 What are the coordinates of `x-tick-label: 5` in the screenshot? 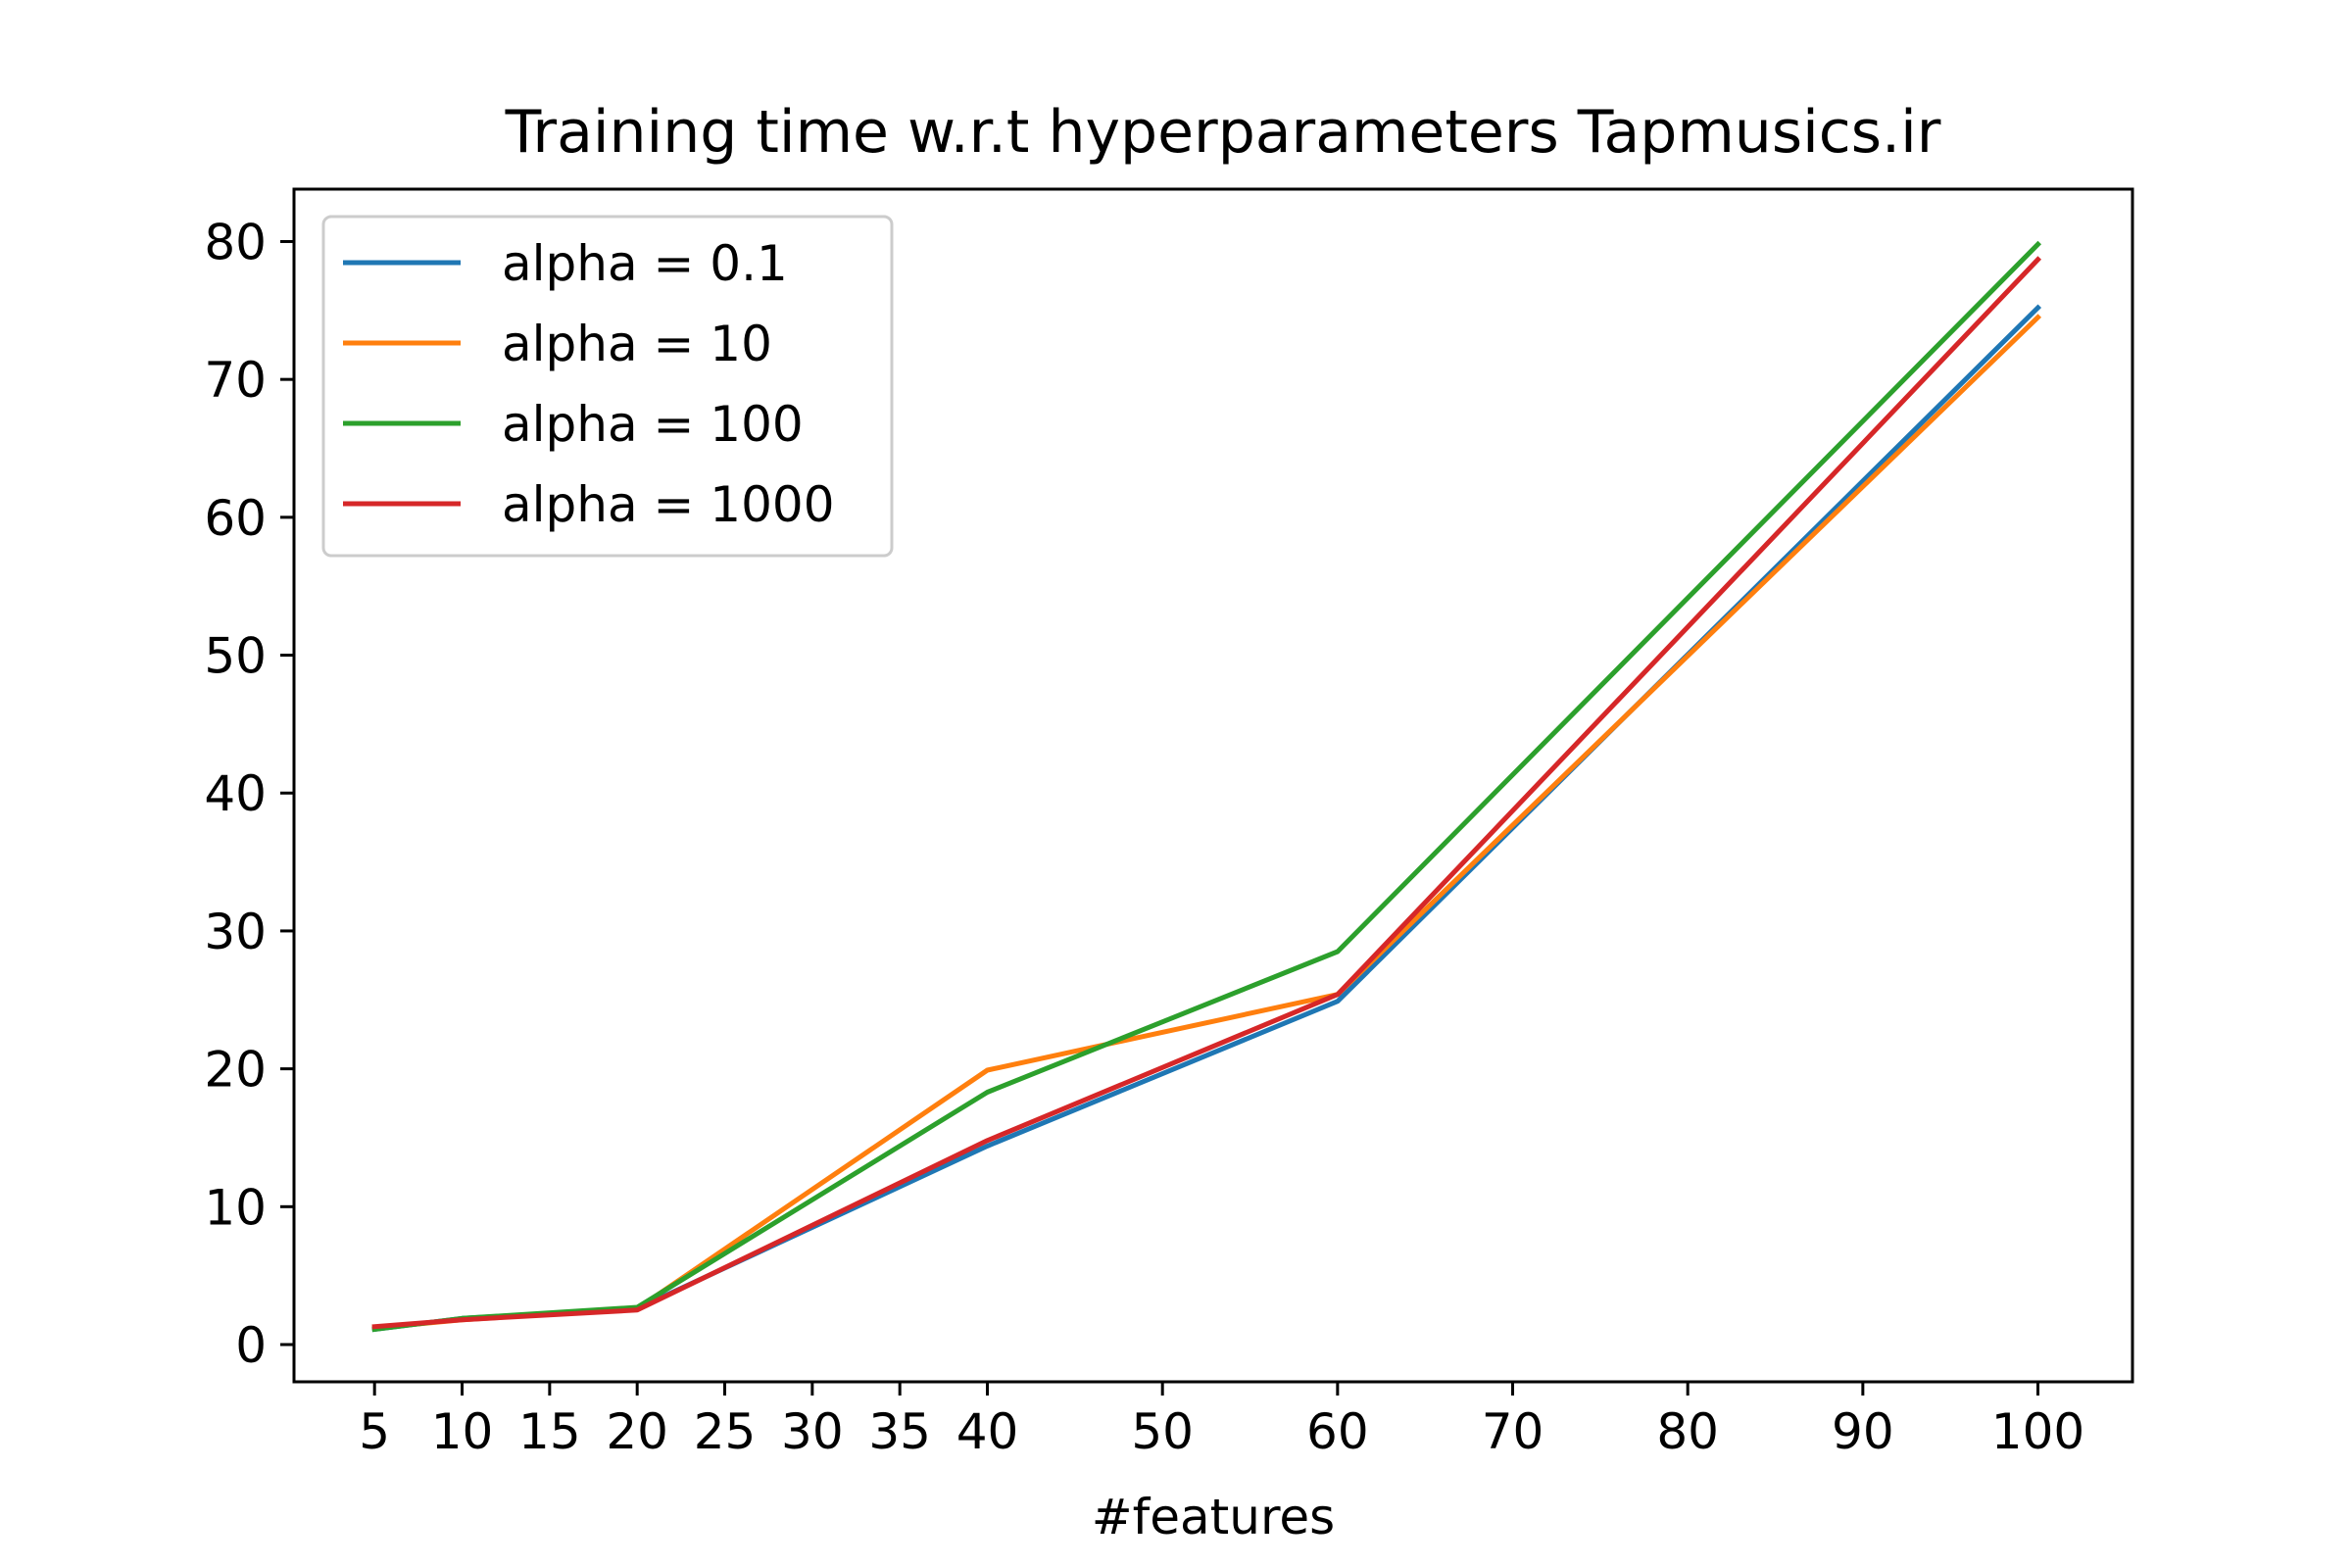 It's located at (374, 1431).